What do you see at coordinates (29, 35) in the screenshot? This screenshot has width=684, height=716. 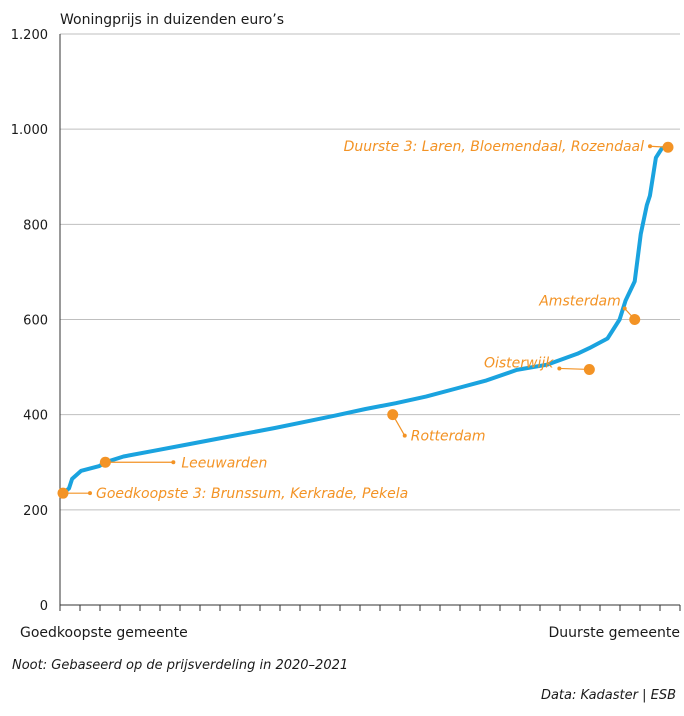 I see `y-tick-label: 1.200` at bounding box center [29, 35].